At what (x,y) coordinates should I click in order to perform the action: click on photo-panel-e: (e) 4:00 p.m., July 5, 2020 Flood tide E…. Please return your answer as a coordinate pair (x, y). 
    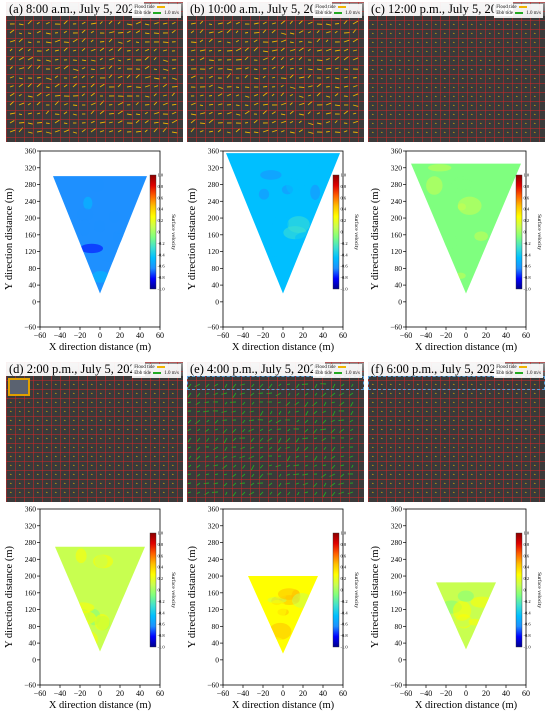
    Looking at the image, I should click on (275, 432).